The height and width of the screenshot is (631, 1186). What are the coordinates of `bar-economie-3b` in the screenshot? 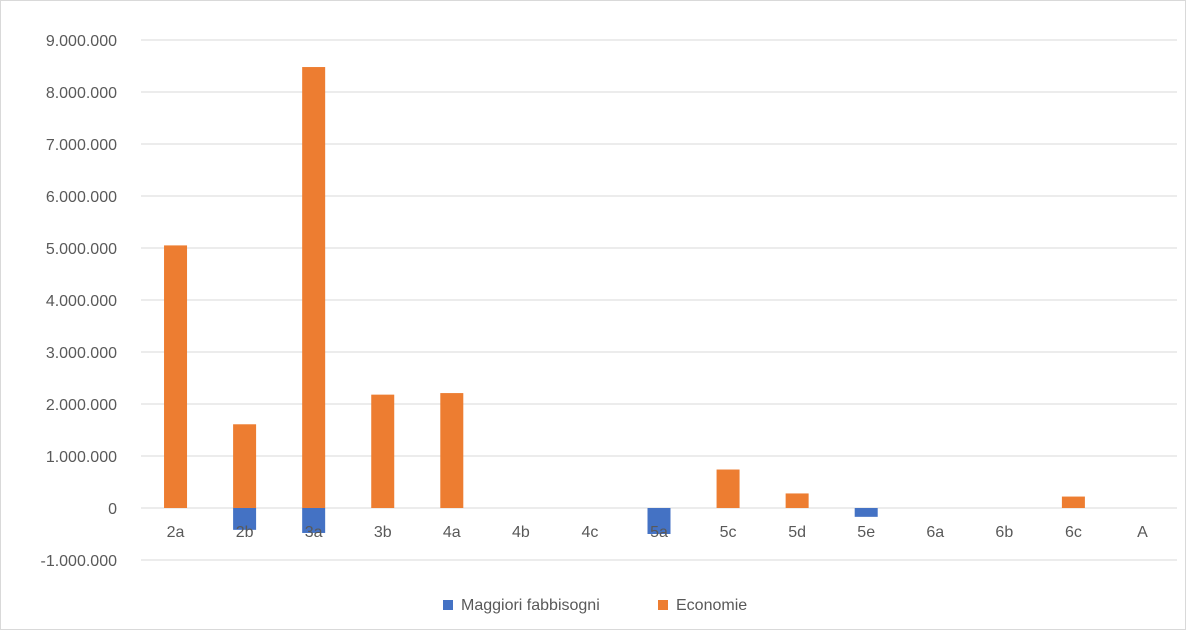 It's located at (383, 451).